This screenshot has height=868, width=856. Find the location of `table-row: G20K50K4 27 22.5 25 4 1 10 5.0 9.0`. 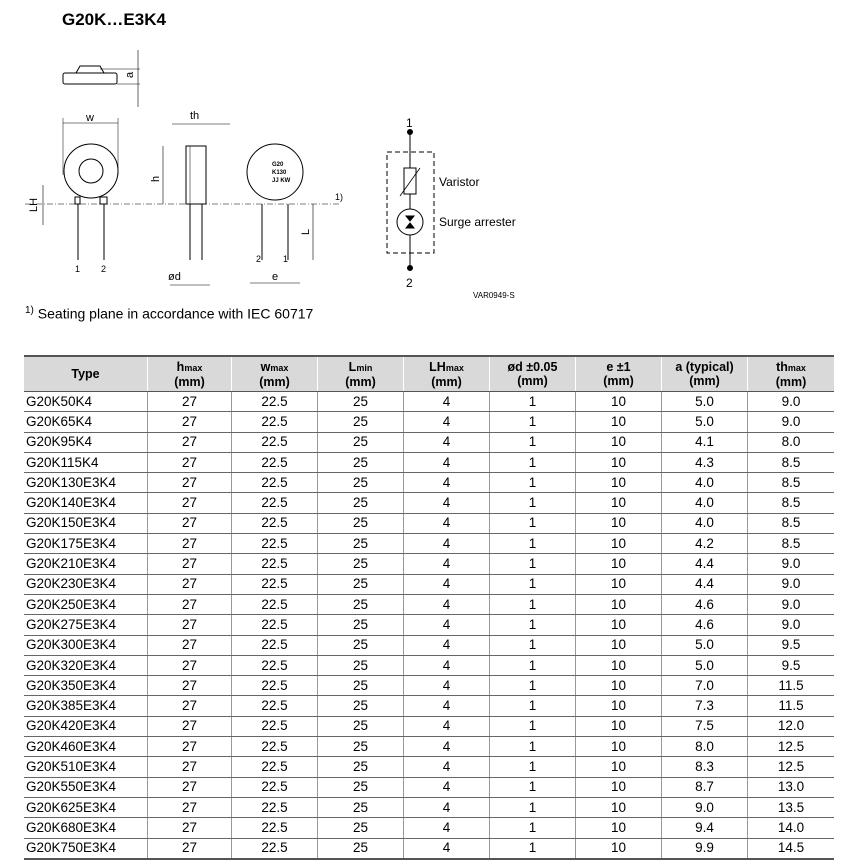

table-row: G20K50K4 27 22.5 25 4 1 10 5.0 9.0 is located at coordinates (429, 402).